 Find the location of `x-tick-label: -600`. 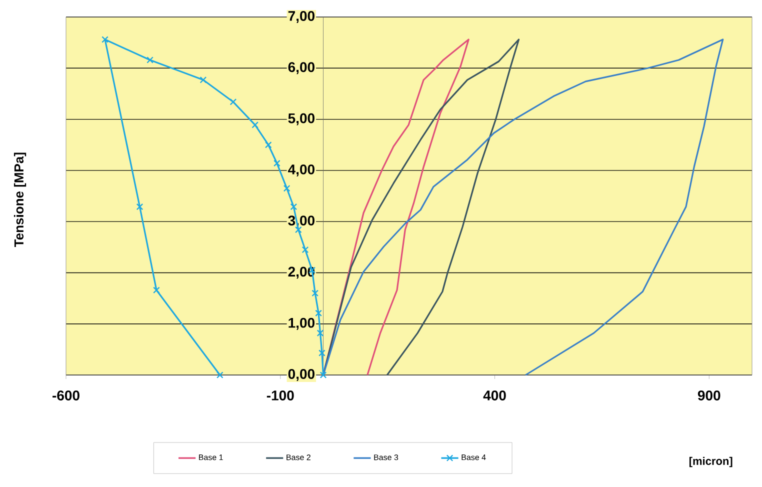

x-tick-label: -600 is located at coordinates (66, 395).